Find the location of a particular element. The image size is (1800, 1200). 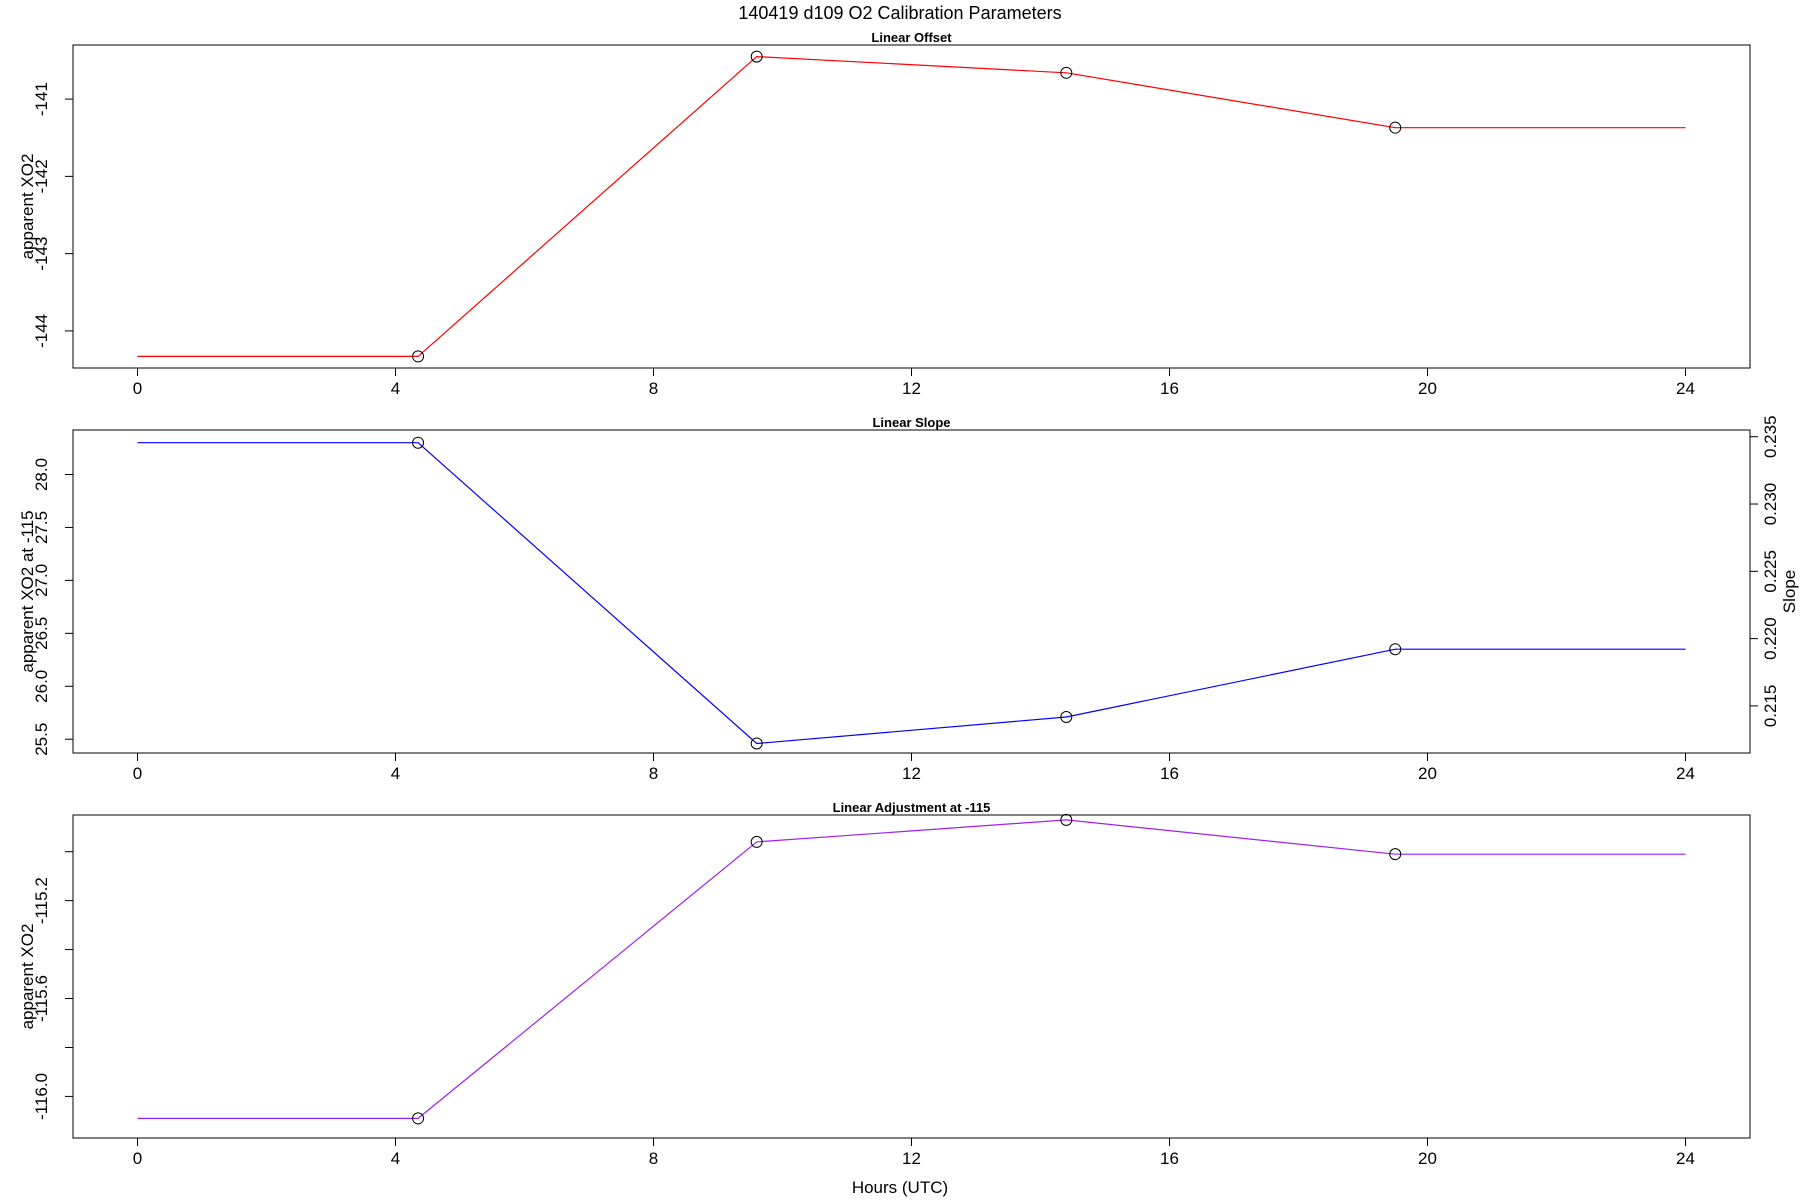

y2-tick-label: 0.235 is located at coordinates (1770, 436).